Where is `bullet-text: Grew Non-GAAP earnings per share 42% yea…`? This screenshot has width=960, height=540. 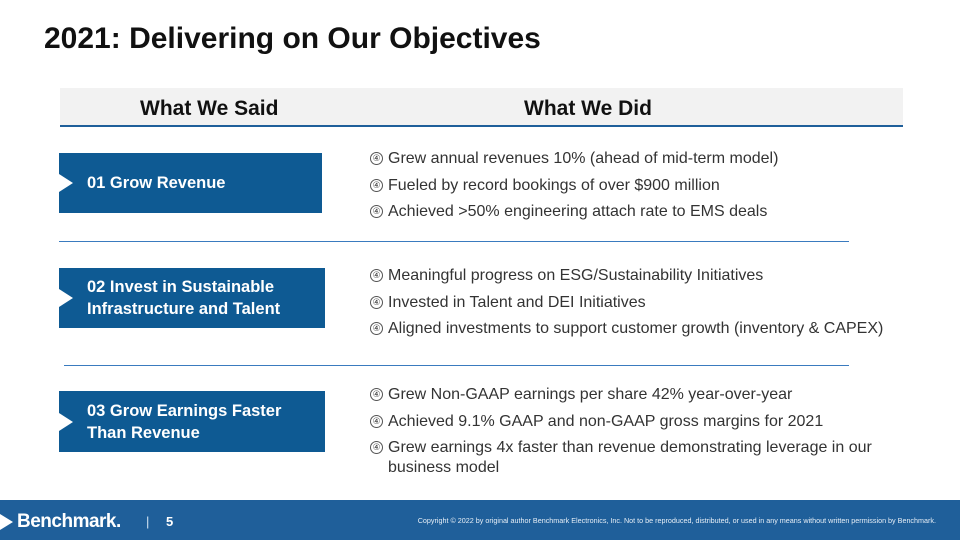
bullet-text: Grew Non-GAAP earnings per share 42% yea… is located at coordinates (590, 394).